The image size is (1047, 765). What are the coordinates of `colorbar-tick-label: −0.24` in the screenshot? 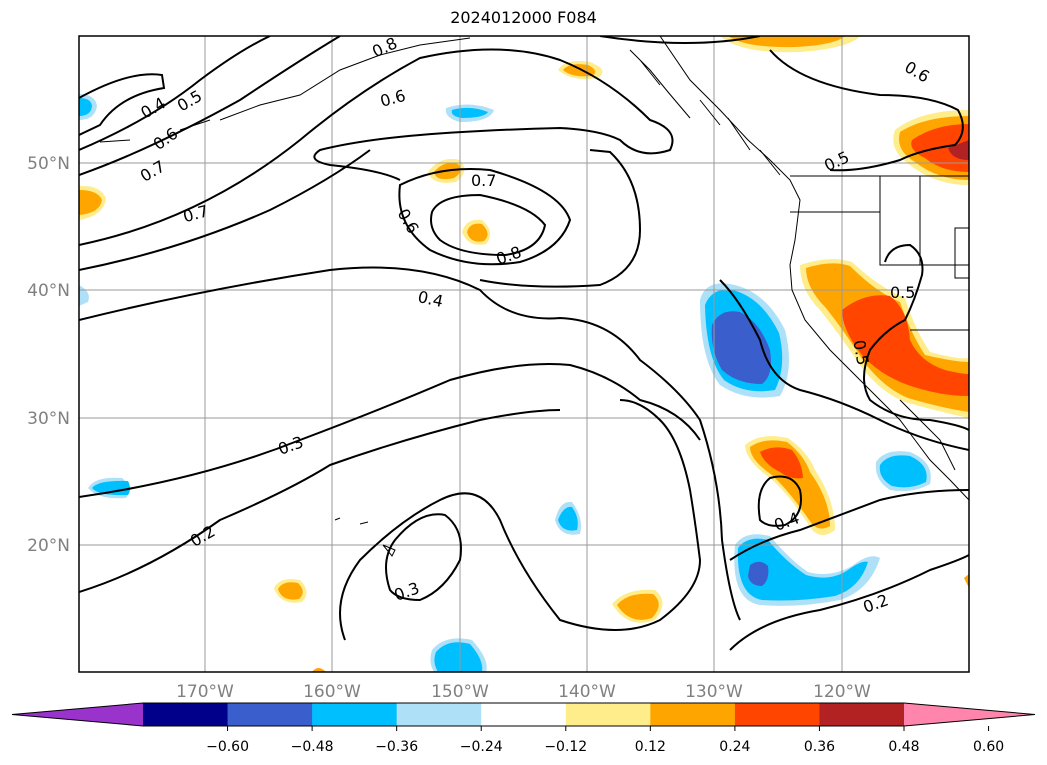 It's located at (481, 747).